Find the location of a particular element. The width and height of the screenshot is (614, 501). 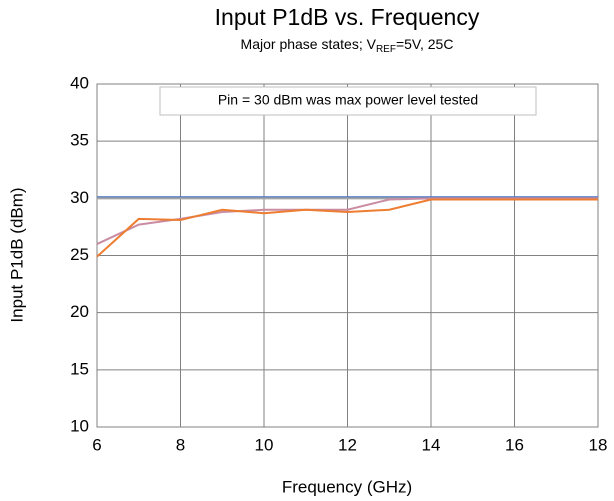

annotation: Pin = 30 dBm was max power level tested is located at coordinates (348, 100).